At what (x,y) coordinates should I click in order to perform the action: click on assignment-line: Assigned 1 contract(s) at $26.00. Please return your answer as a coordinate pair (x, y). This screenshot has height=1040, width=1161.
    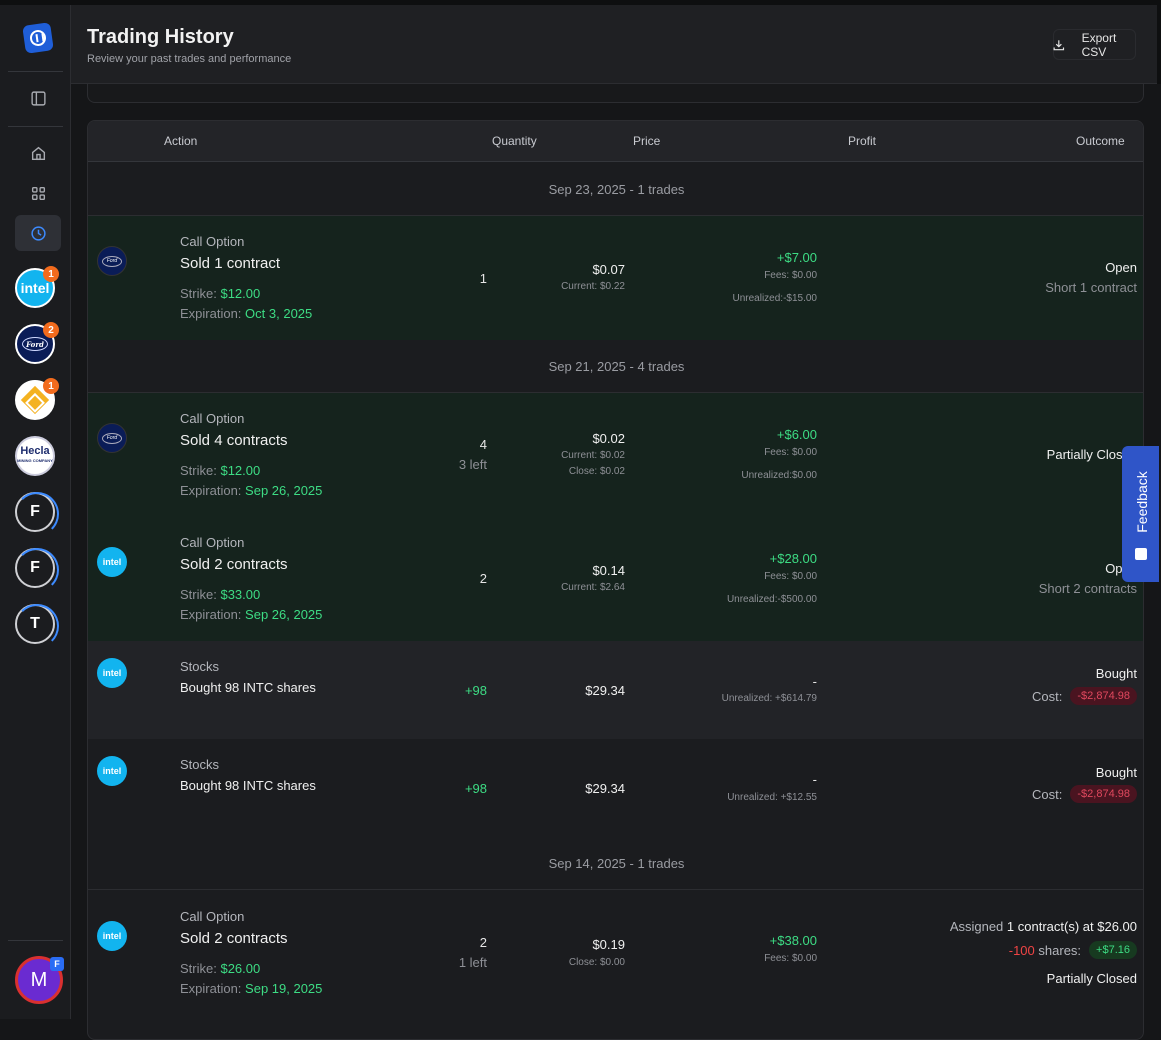
    Looking at the image, I should click on (1043, 926).